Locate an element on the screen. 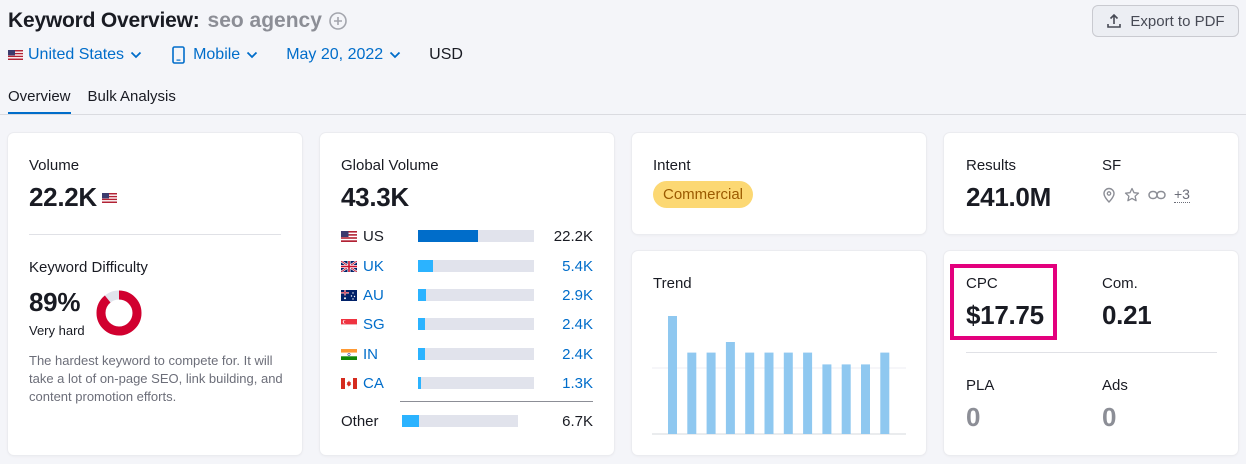 The width and height of the screenshot is (1246, 464). sf-more-link: +3 is located at coordinates (1182, 194).